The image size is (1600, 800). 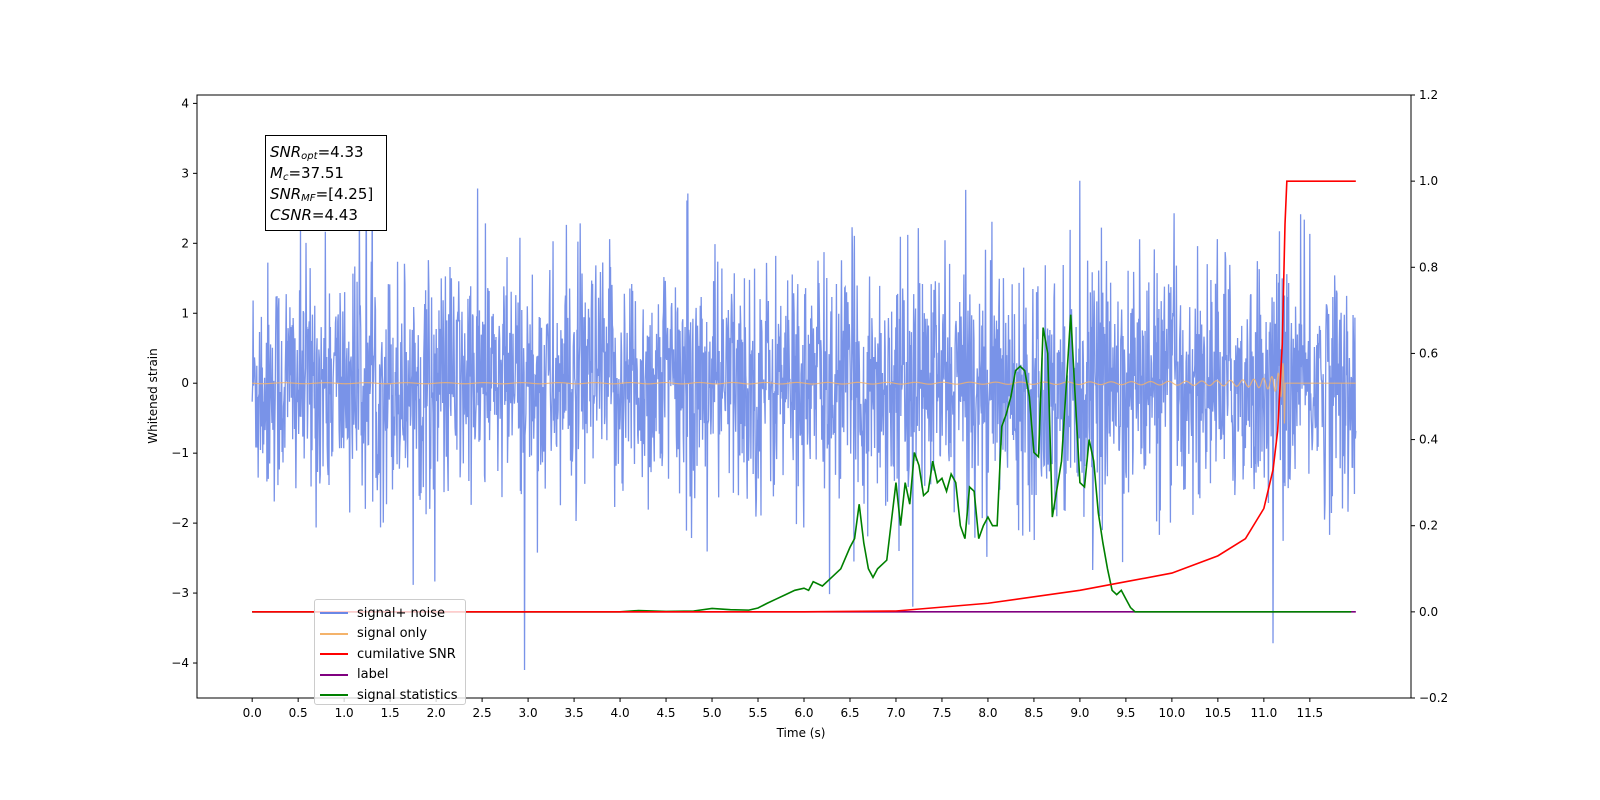 What do you see at coordinates (406, 654) in the screenshot?
I see `legend-label-cumulative-snr: cumilative SNR` at bounding box center [406, 654].